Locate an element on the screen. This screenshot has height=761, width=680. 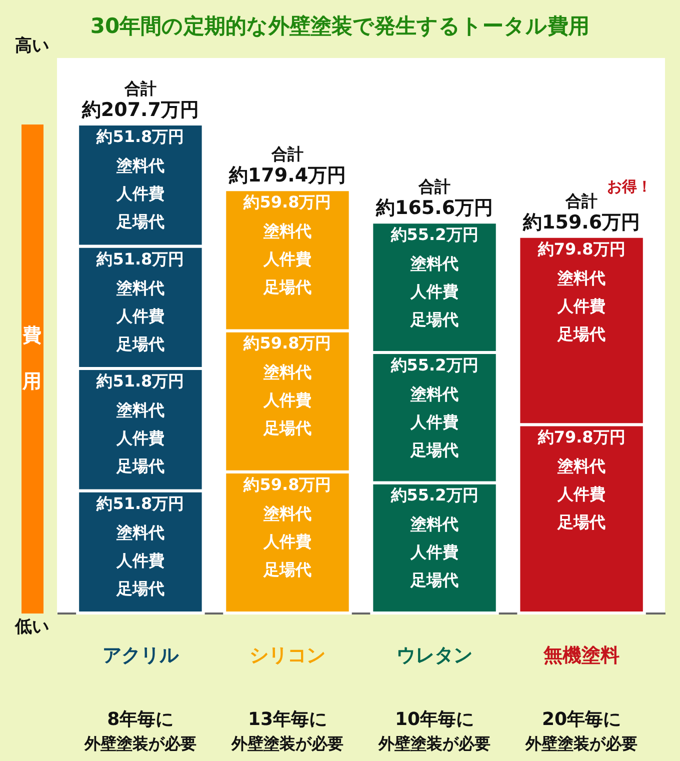
x-tick-label: ウレタン is located at coordinates (434, 655).